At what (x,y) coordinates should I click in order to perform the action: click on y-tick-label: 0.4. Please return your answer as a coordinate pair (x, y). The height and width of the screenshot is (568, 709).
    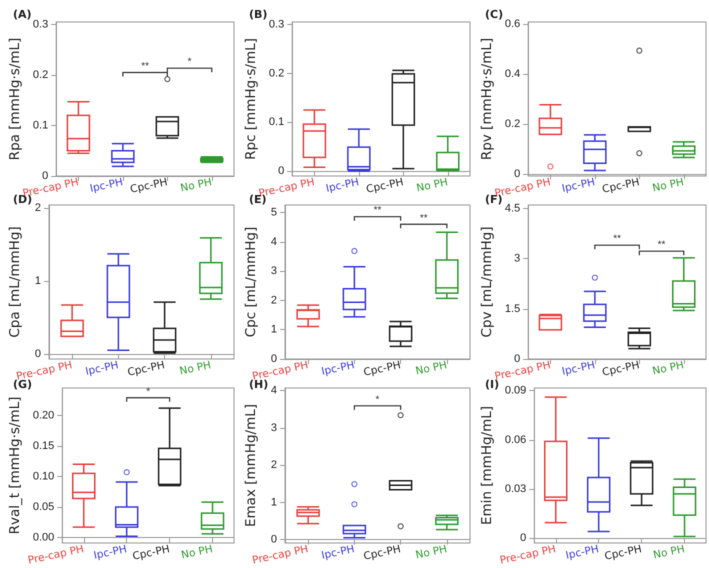
    Looking at the image, I should click on (512, 74).